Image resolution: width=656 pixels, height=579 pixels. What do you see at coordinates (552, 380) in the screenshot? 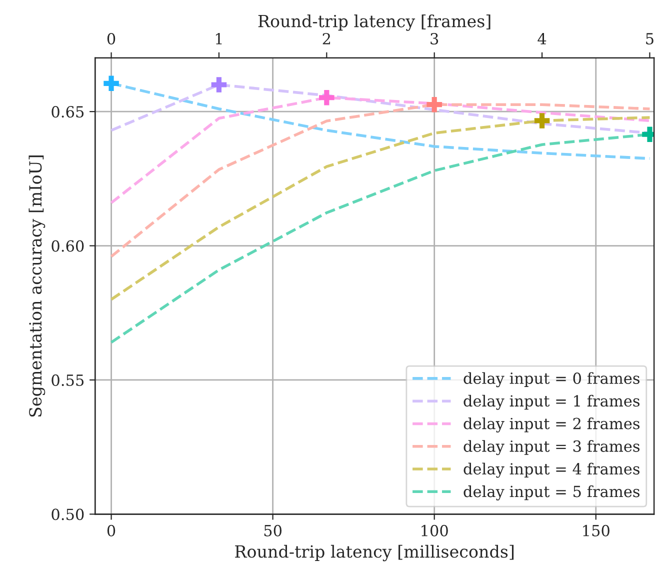
I see `legend-label: delay input = 0 frames` at bounding box center [552, 380].